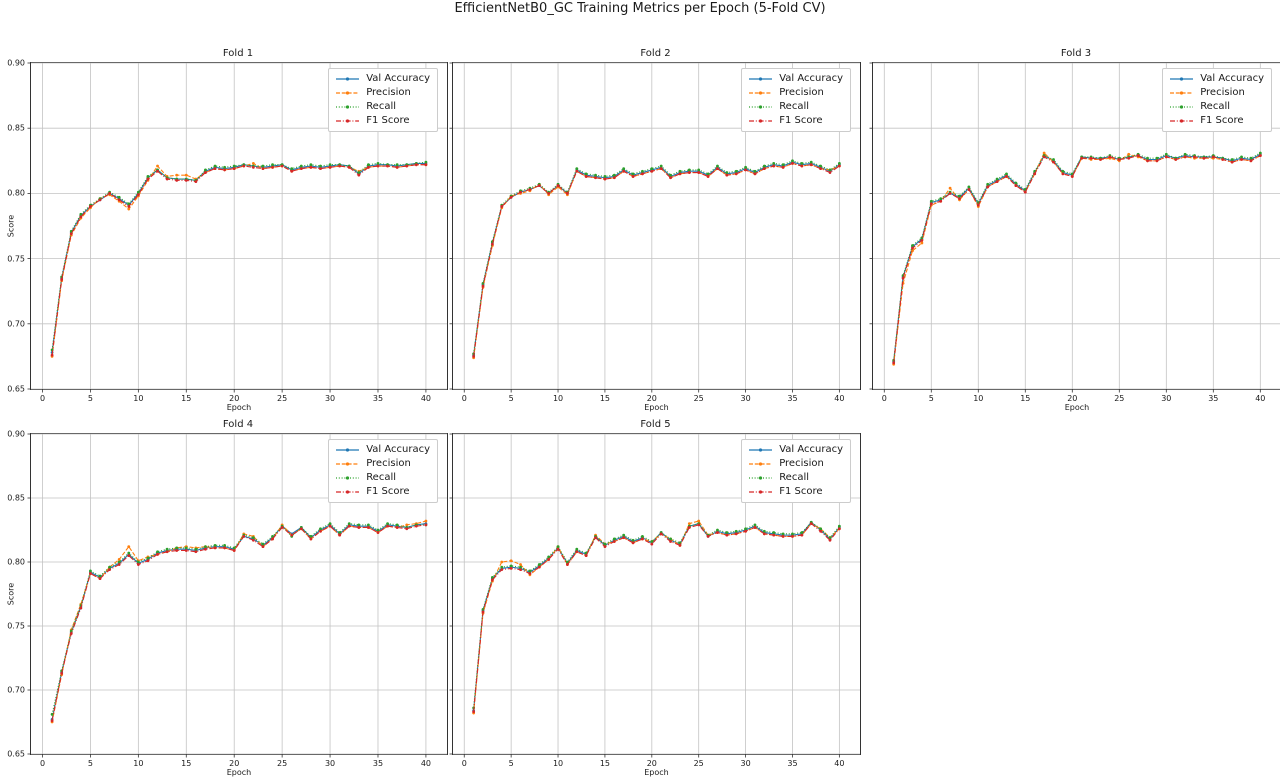  What do you see at coordinates (186, 398) in the screenshot?
I see `x-tick-label: 15` at bounding box center [186, 398].